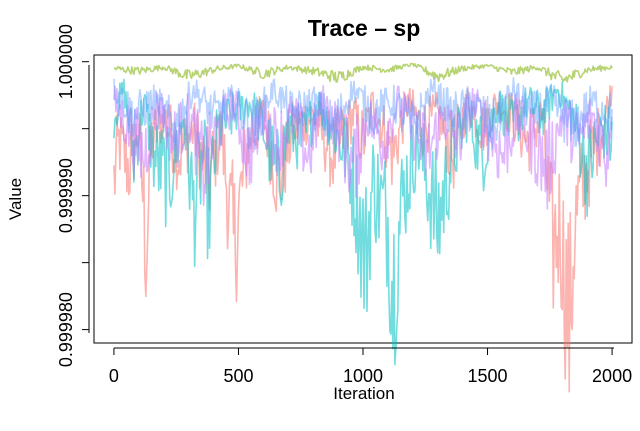  What do you see at coordinates (363, 376) in the screenshot?
I see `x-tick-label: 1000` at bounding box center [363, 376].